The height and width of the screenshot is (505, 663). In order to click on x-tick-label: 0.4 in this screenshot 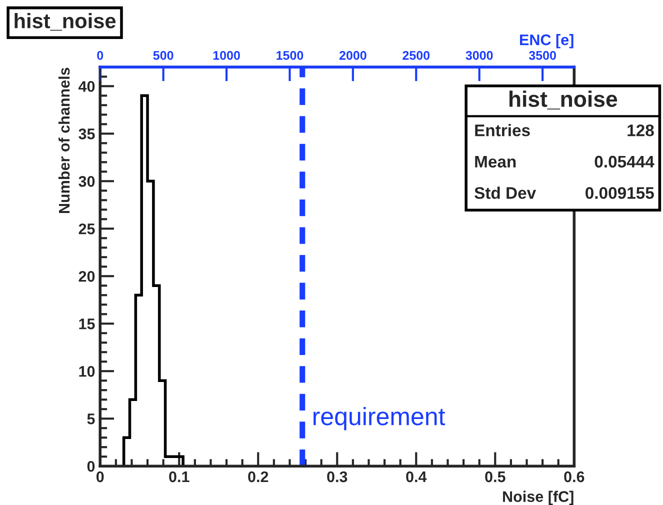, I will do `click(416, 476)`.